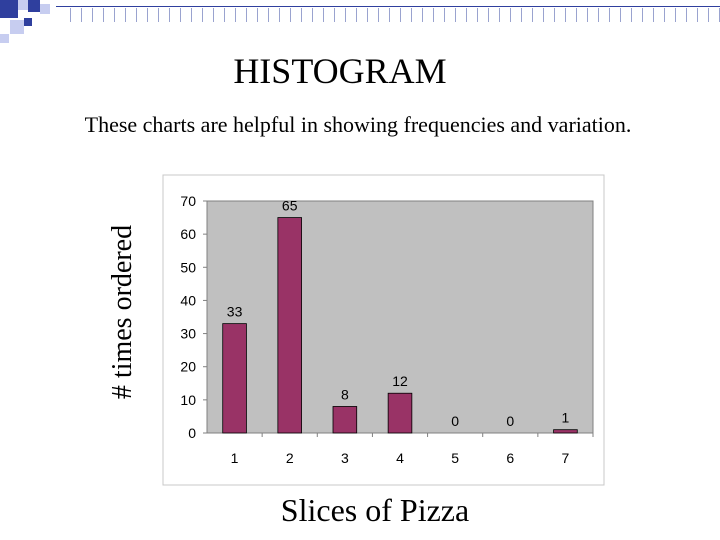 The width and height of the screenshot is (720, 540). I want to click on y-tick-label: 30, so click(188, 334).